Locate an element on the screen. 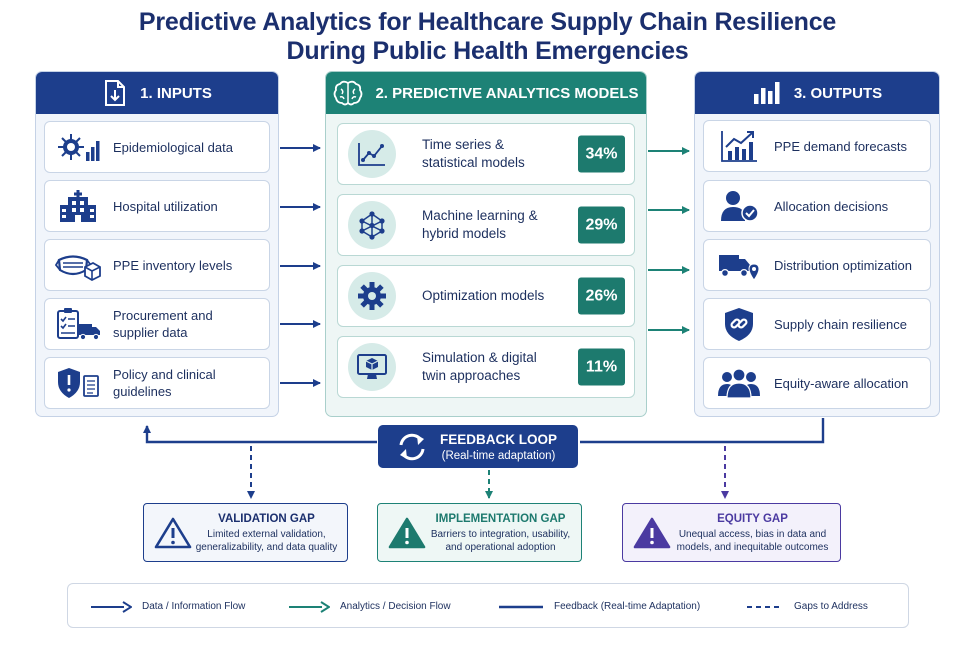 This screenshot has height=650, width=975. model-percent-badge: 29% is located at coordinates (601, 225).